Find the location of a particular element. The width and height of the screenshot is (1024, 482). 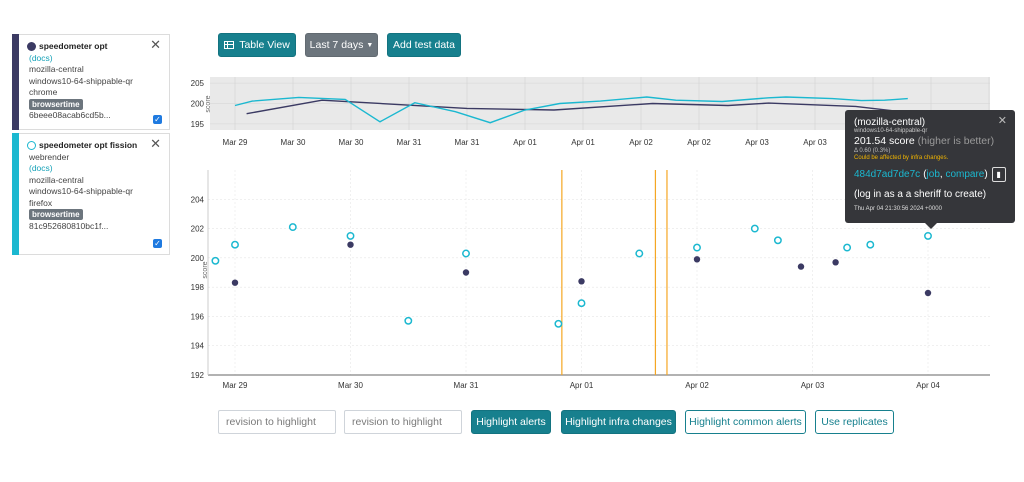

legend-title-text: speedometer opt is located at coordinates (73, 46).